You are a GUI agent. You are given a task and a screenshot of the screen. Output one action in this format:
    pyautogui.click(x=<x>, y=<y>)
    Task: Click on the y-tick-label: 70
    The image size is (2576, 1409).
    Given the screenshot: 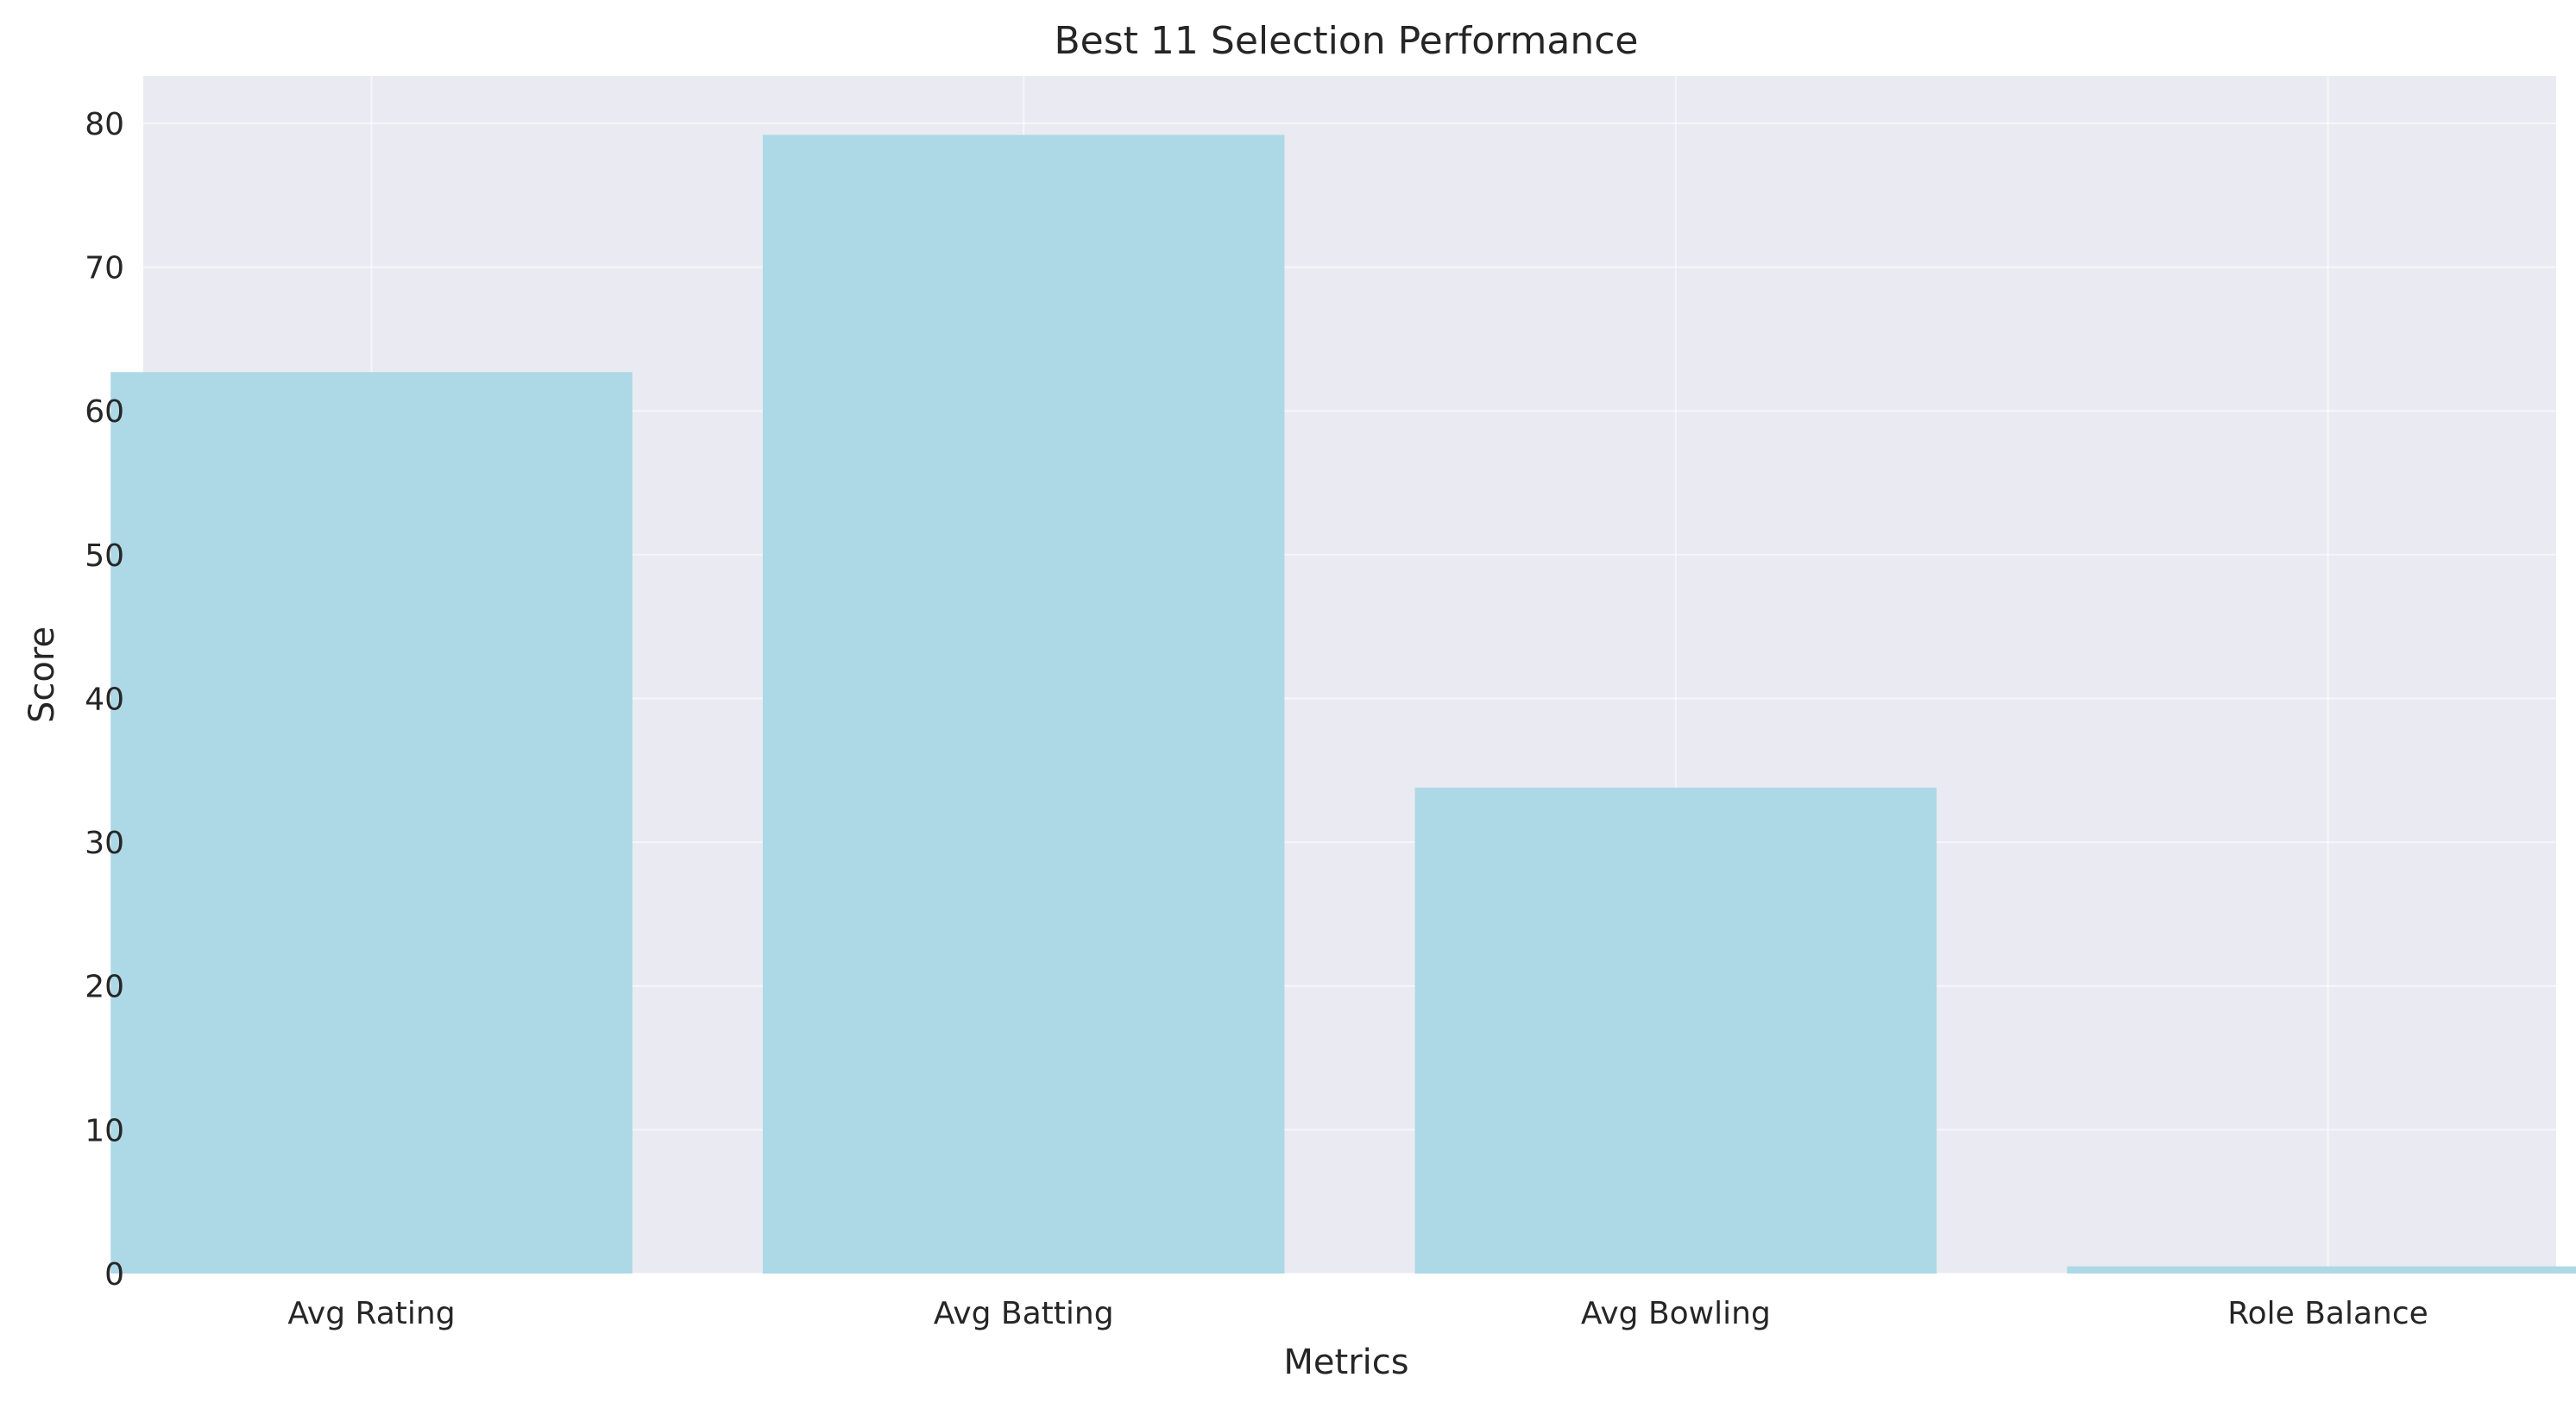 What is the action you would take?
    pyautogui.click(x=104, y=268)
    